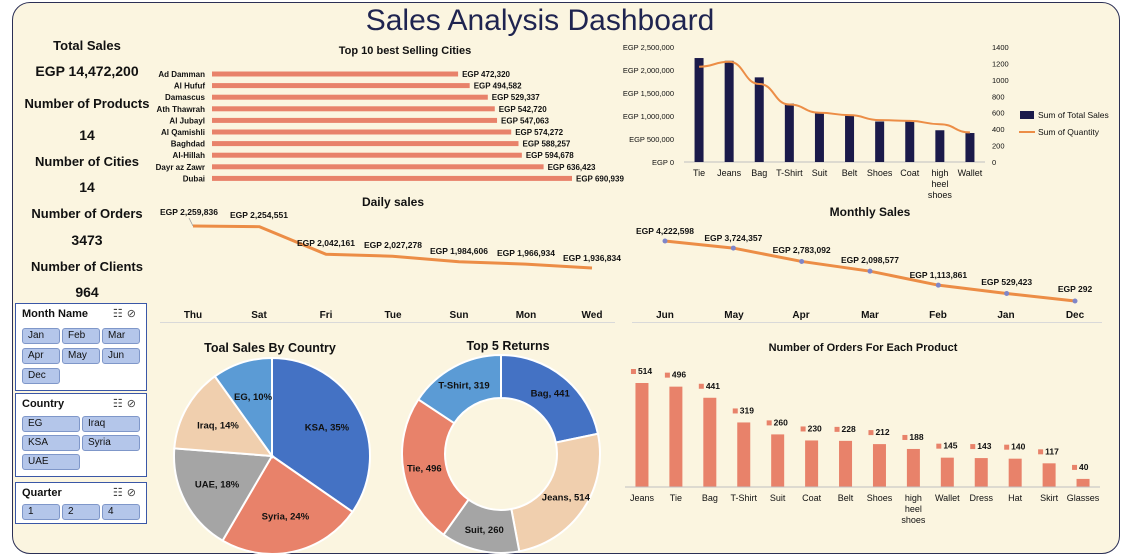 The height and width of the screenshot is (557, 1126). I want to click on cities-chart-title: Top 10 best Selling Cities, so click(405, 51).